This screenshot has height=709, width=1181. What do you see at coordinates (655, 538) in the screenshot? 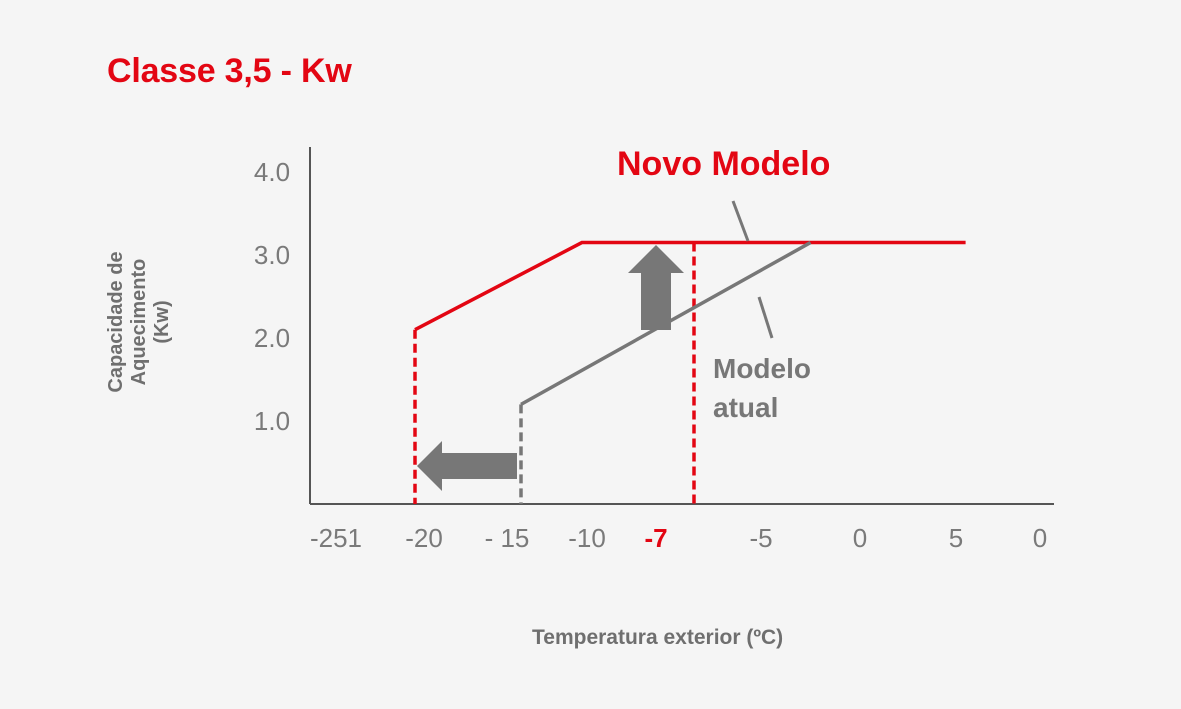
I see `x-tick-label: -7` at bounding box center [655, 538].